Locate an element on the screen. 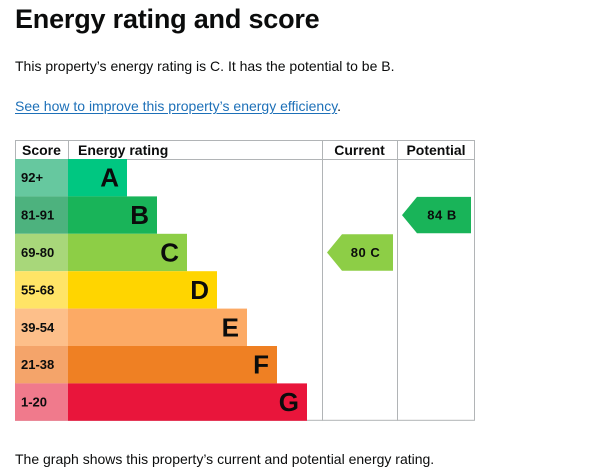 This screenshot has width=595, height=471. page-title: Energy rating and score is located at coordinates (167, 19).